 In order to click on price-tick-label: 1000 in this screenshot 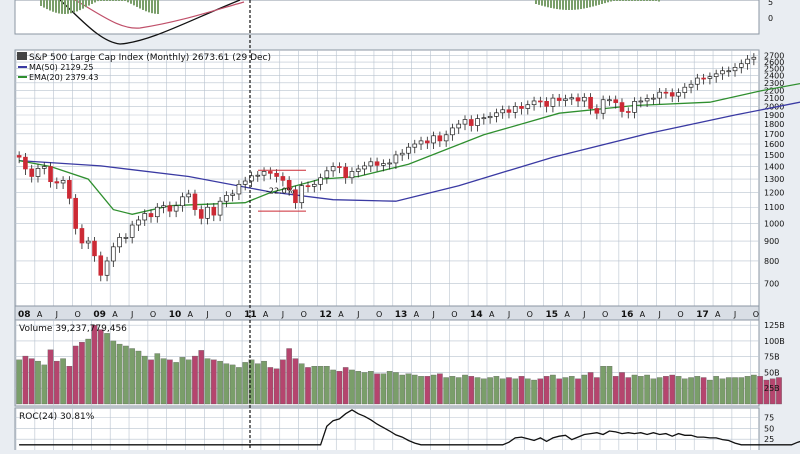, I will do `click(774, 223)`.